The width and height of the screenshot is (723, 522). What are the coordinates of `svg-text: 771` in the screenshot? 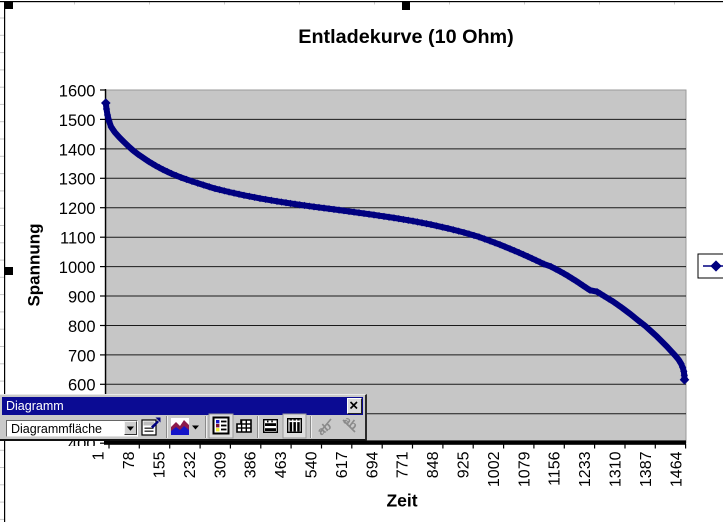 It's located at (403, 464).